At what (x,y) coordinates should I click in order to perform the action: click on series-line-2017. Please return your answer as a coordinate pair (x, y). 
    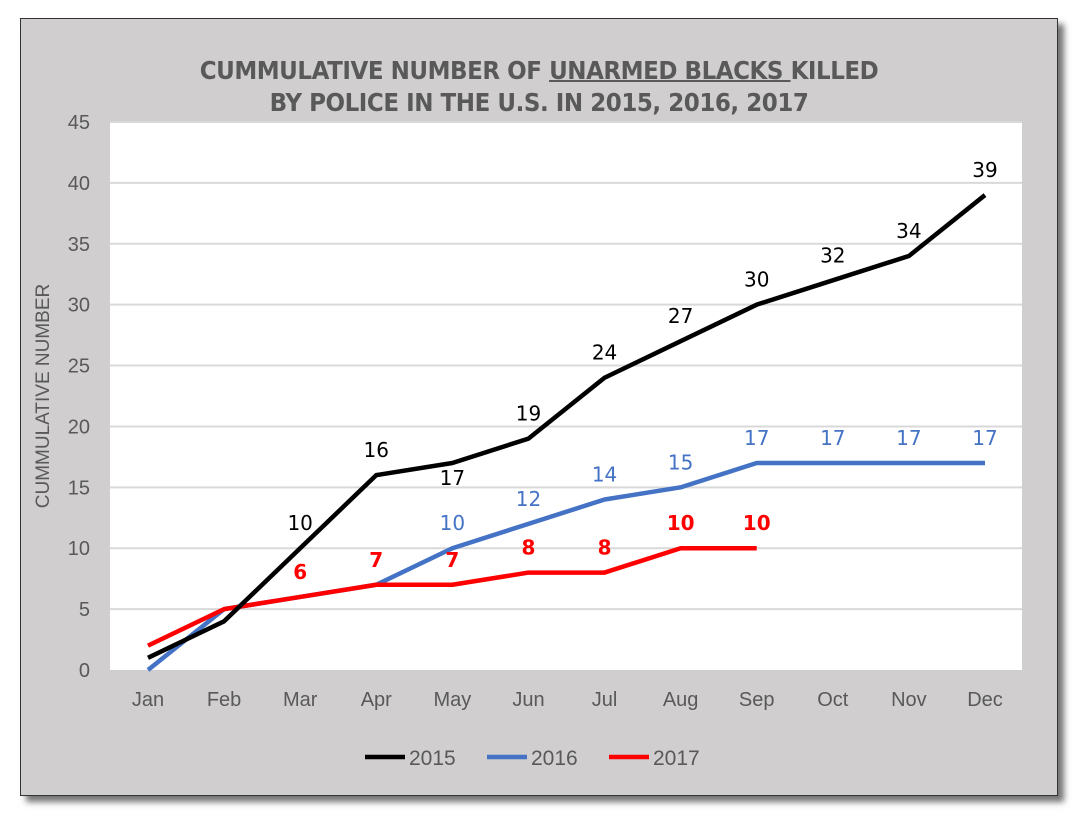
    Looking at the image, I should click on (452, 596).